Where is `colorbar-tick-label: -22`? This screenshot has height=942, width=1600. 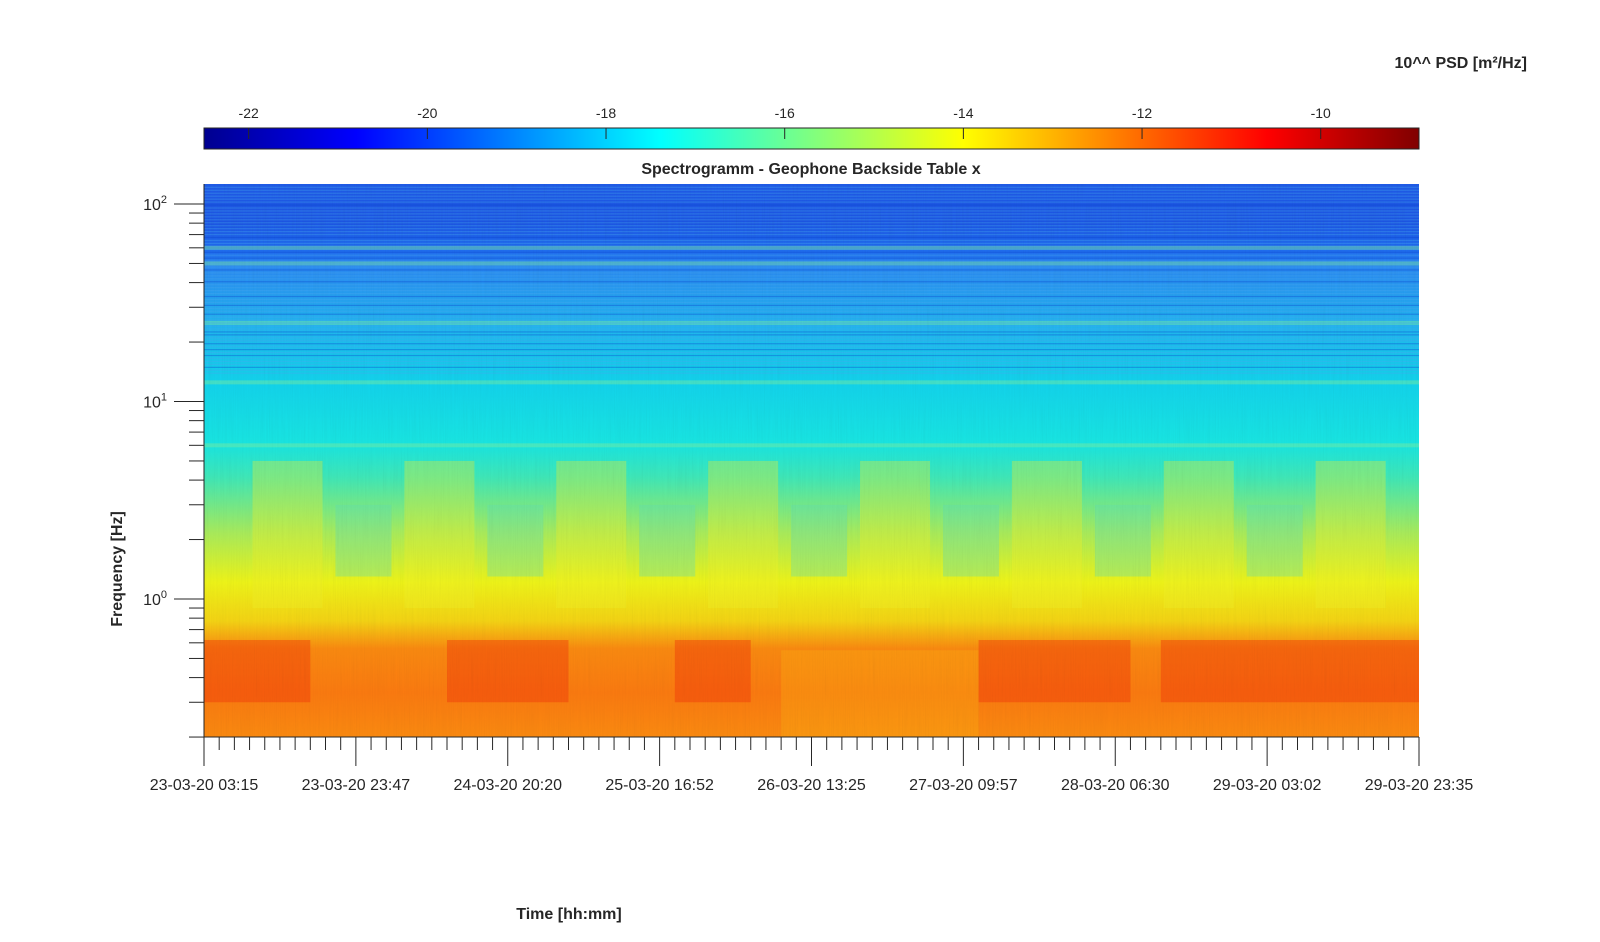
colorbar-tick-label: -22 is located at coordinates (249, 113).